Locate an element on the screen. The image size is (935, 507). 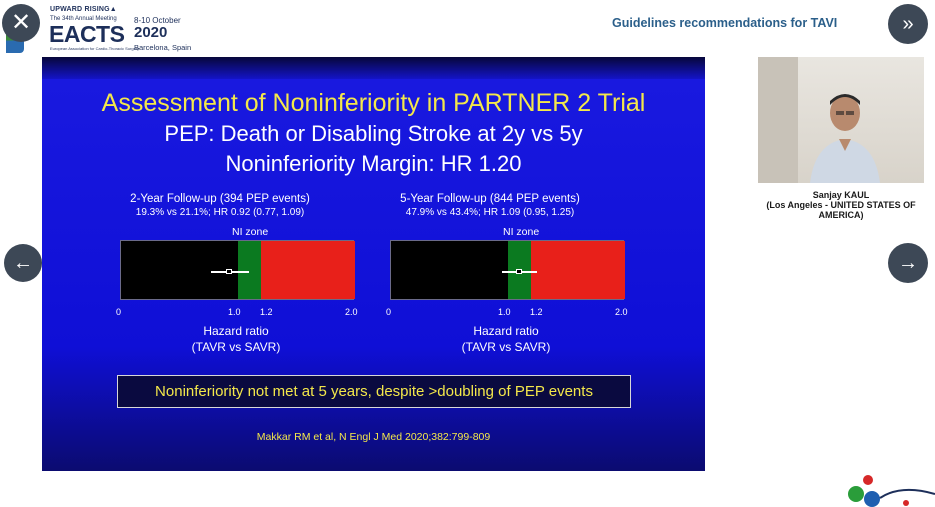
panel-5yr-heading: 5-Year Follow-up (844 PEP events) is located at coordinates (490, 199).